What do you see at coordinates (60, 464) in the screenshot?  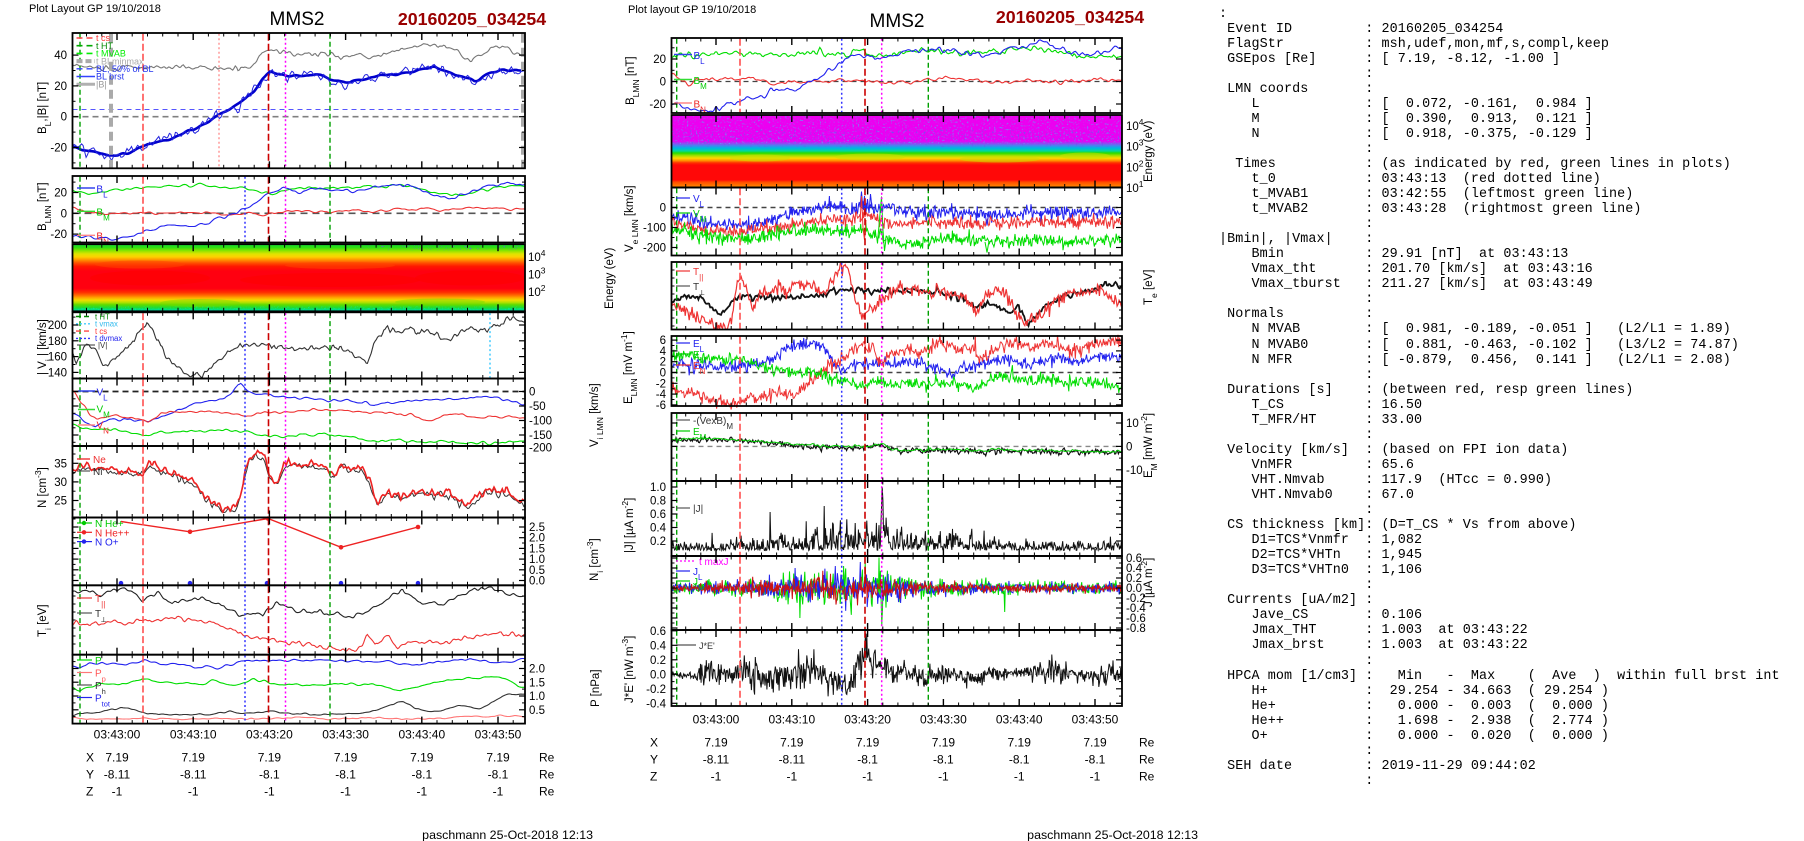 I see `svg-text: 35` at bounding box center [60, 464].